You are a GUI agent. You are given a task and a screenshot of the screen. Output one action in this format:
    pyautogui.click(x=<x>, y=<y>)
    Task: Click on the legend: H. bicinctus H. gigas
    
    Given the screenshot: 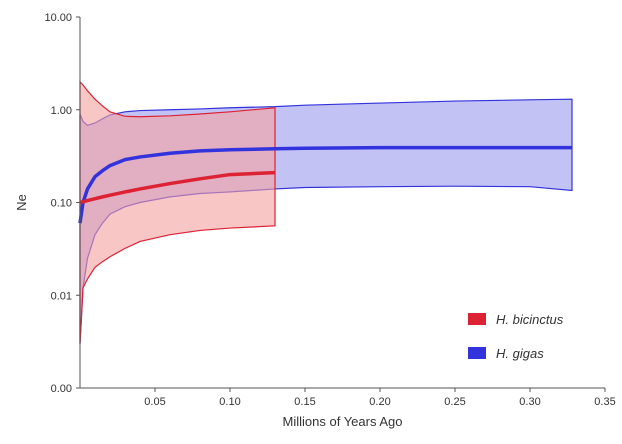 What is the action you would take?
    pyautogui.click(x=516, y=336)
    